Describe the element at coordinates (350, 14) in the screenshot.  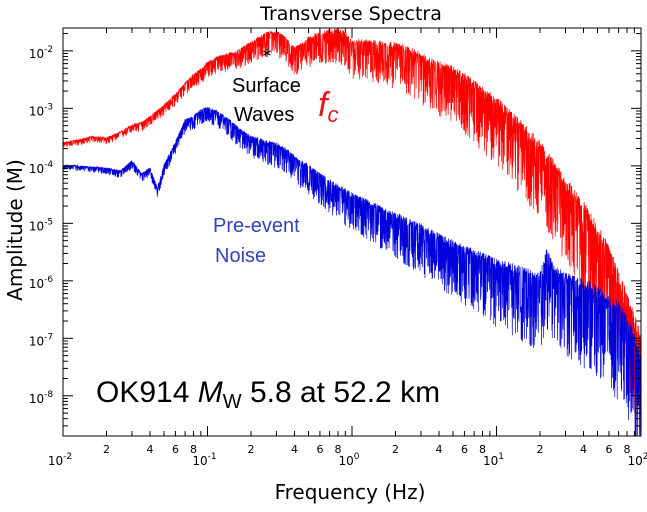
I see `chart-title: Transverse Spectra` at that location.